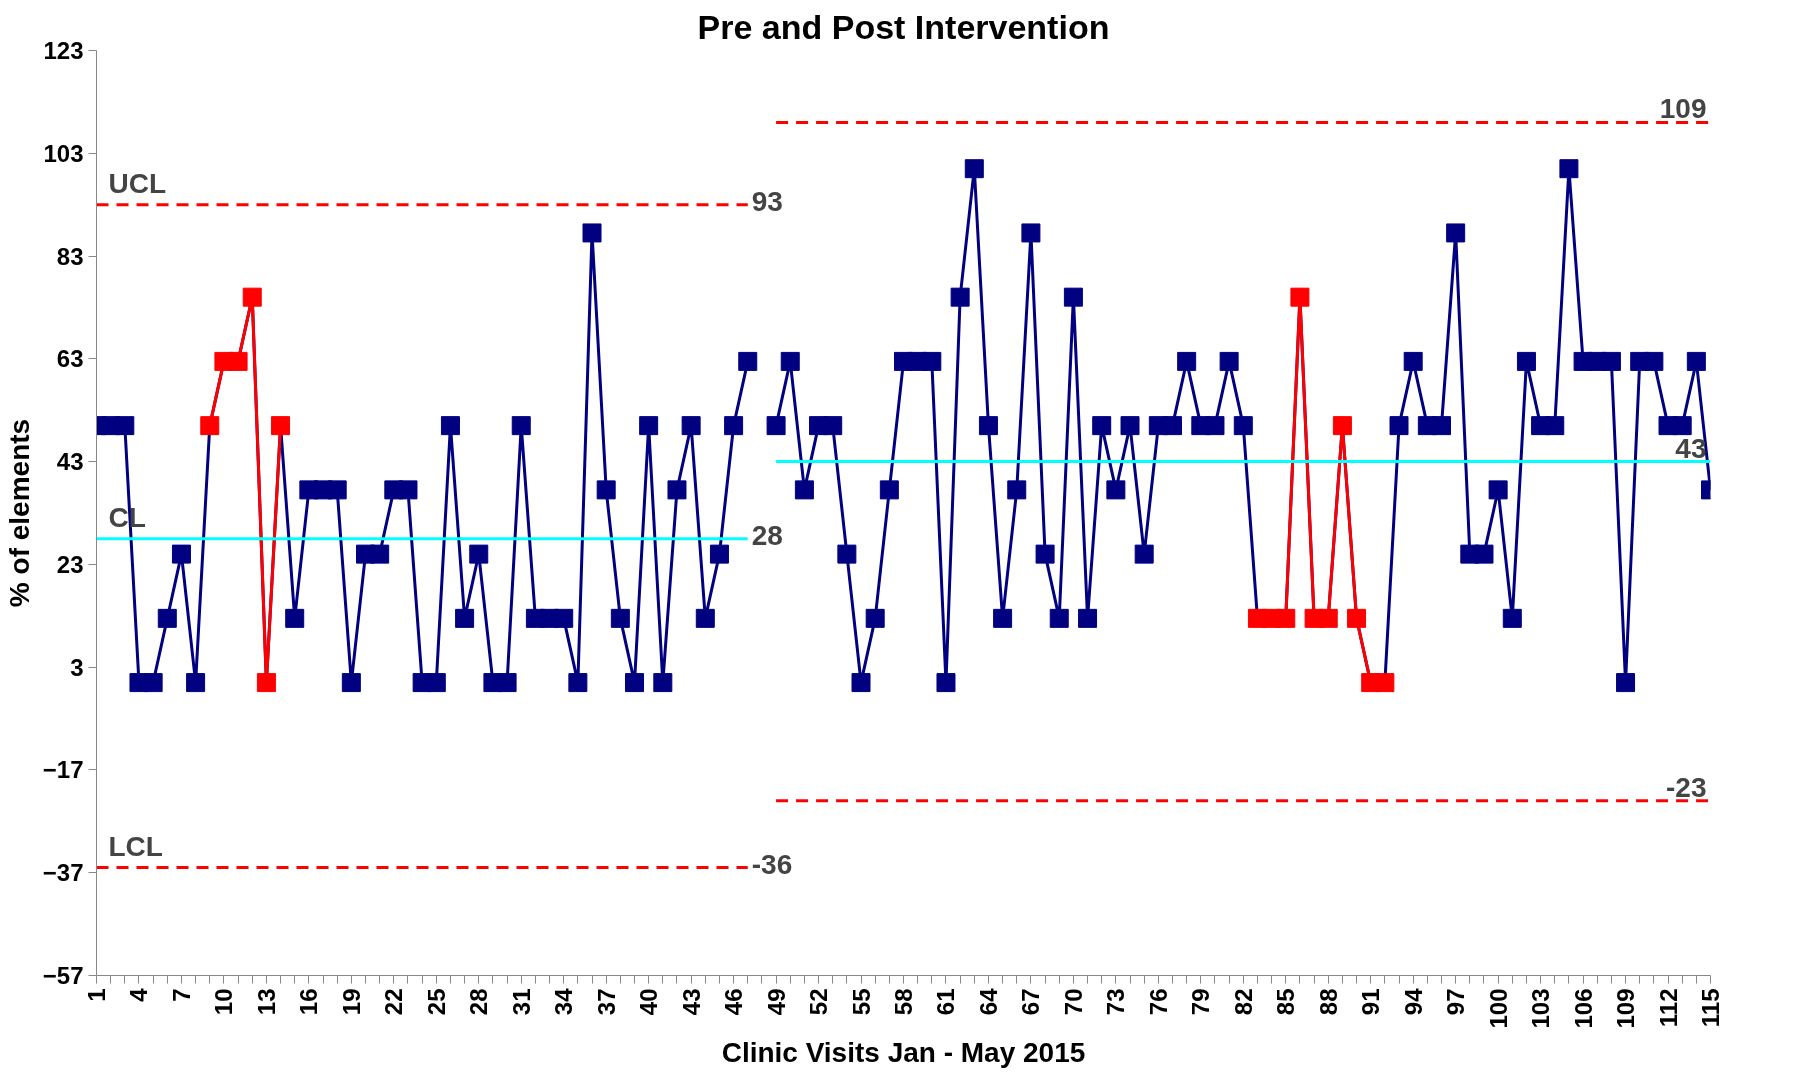 The width and height of the screenshot is (1804, 1078). What do you see at coordinates (1583, 1008) in the screenshot?
I see `x-tick-label: 106` at bounding box center [1583, 1008].